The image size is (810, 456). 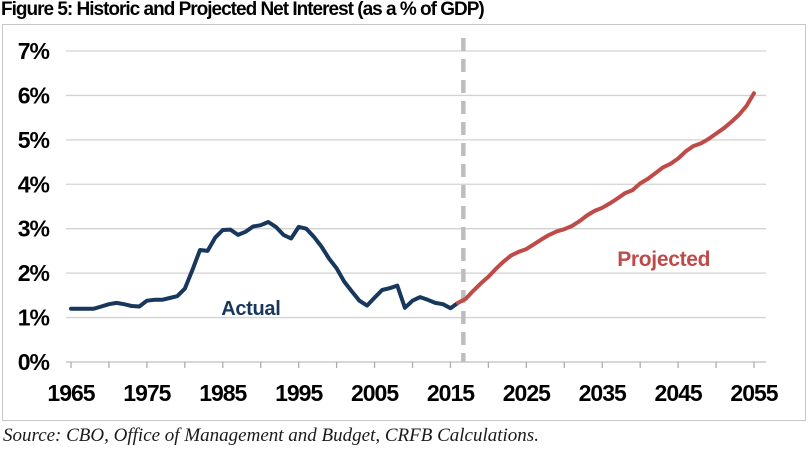 I want to click on x-tick-label: 1995, so click(x=299, y=393).